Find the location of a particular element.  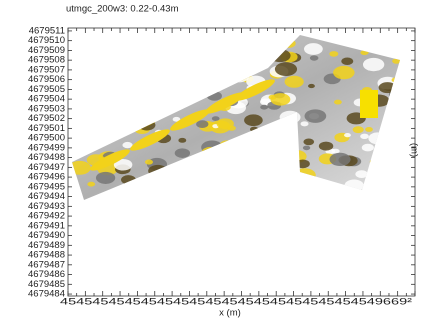

right-label: (m) is located at coordinates (413, 150).